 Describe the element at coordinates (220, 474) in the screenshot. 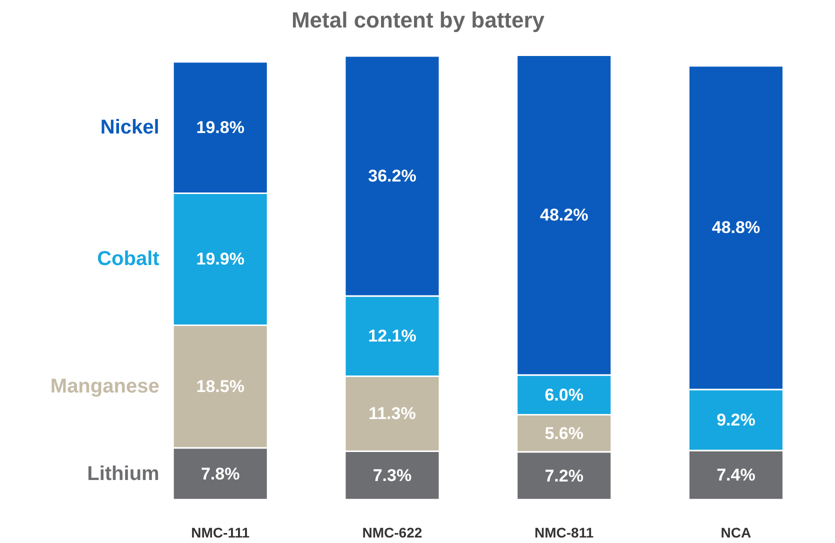

I see `data-label: 7.8%` at that location.